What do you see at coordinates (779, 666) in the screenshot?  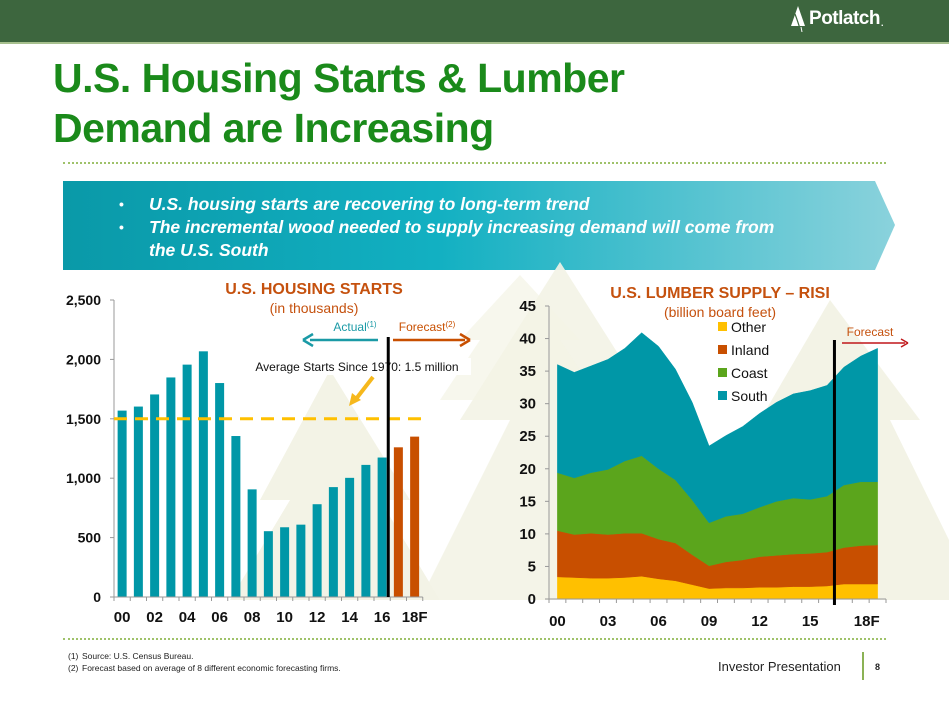 I see `footer-label: Investor Presentation` at bounding box center [779, 666].